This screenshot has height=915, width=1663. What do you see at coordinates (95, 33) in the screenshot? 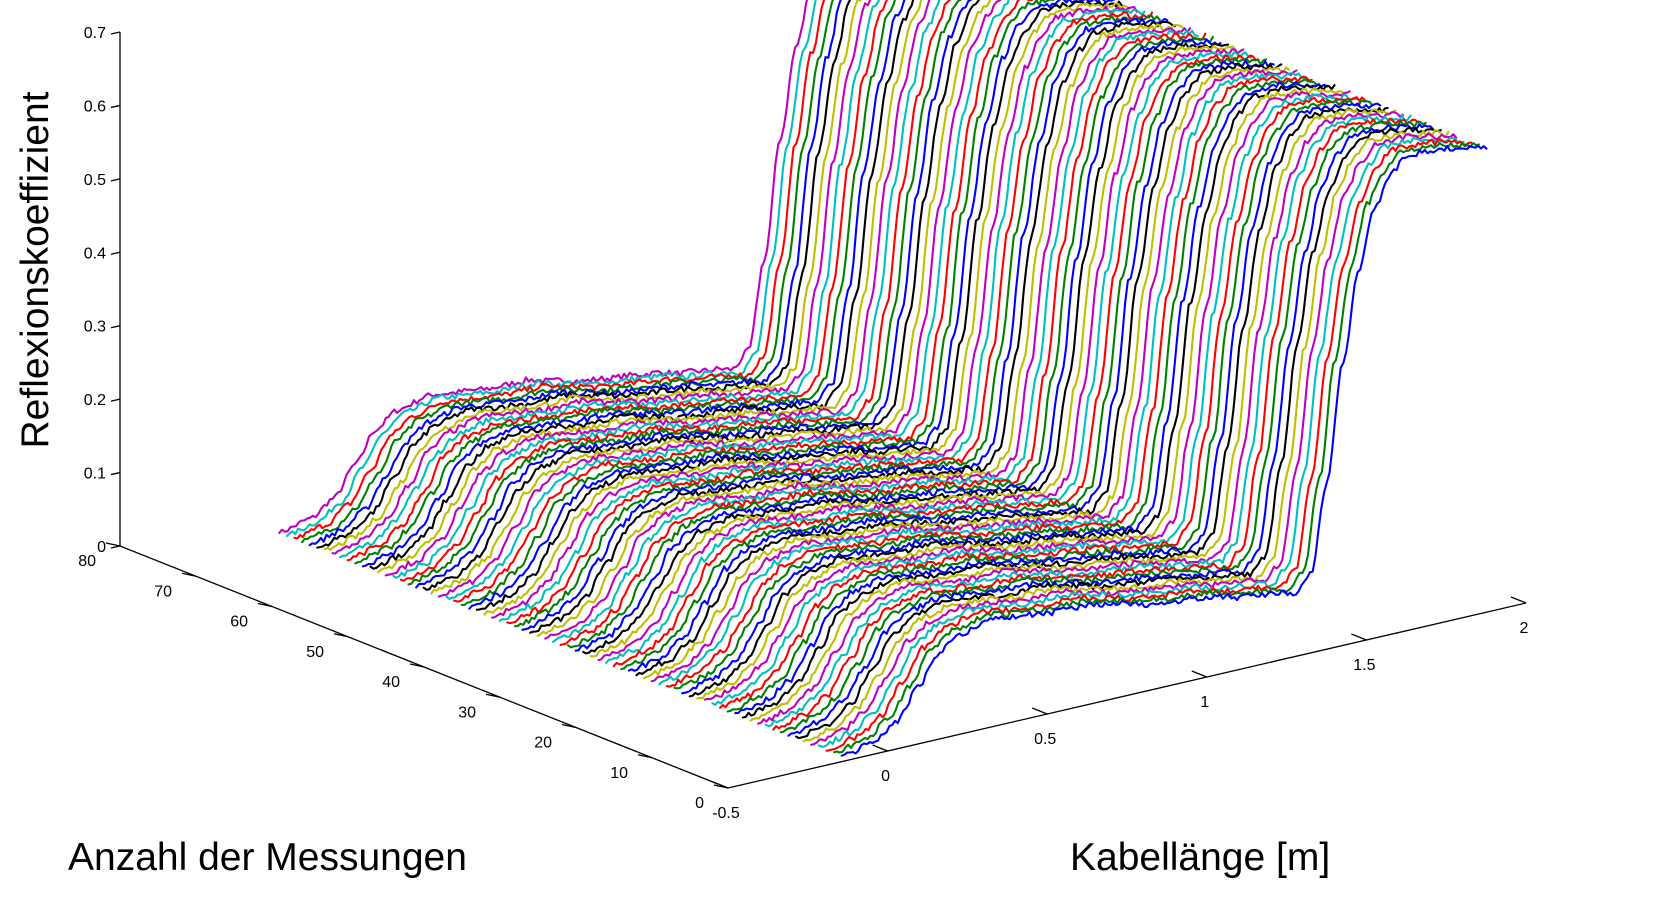
I see `z-tick-label: 0.7` at bounding box center [95, 33].